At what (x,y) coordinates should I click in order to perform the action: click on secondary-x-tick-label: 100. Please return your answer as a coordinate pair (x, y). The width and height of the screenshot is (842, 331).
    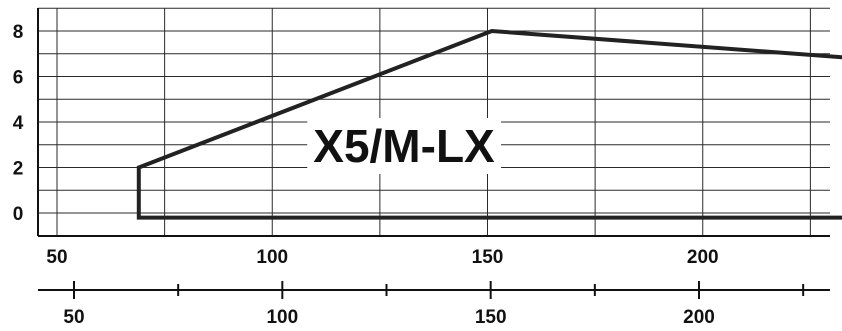
    Looking at the image, I should click on (282, 317).